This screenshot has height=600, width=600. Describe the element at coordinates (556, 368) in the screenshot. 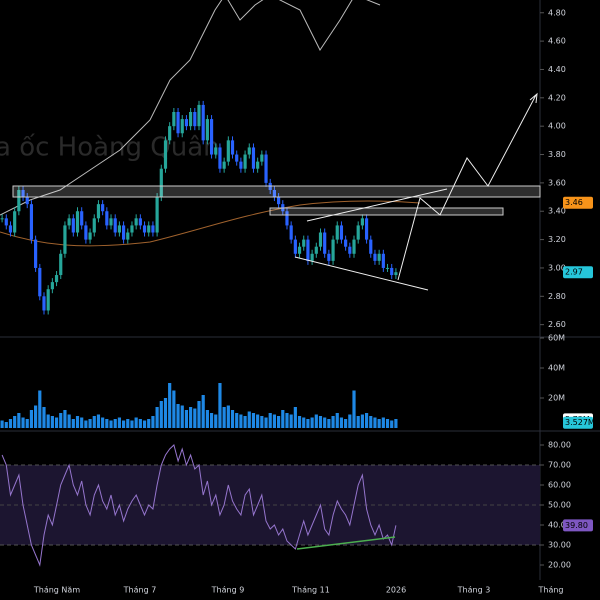

I see `y-tick-label: 40M` at that location.